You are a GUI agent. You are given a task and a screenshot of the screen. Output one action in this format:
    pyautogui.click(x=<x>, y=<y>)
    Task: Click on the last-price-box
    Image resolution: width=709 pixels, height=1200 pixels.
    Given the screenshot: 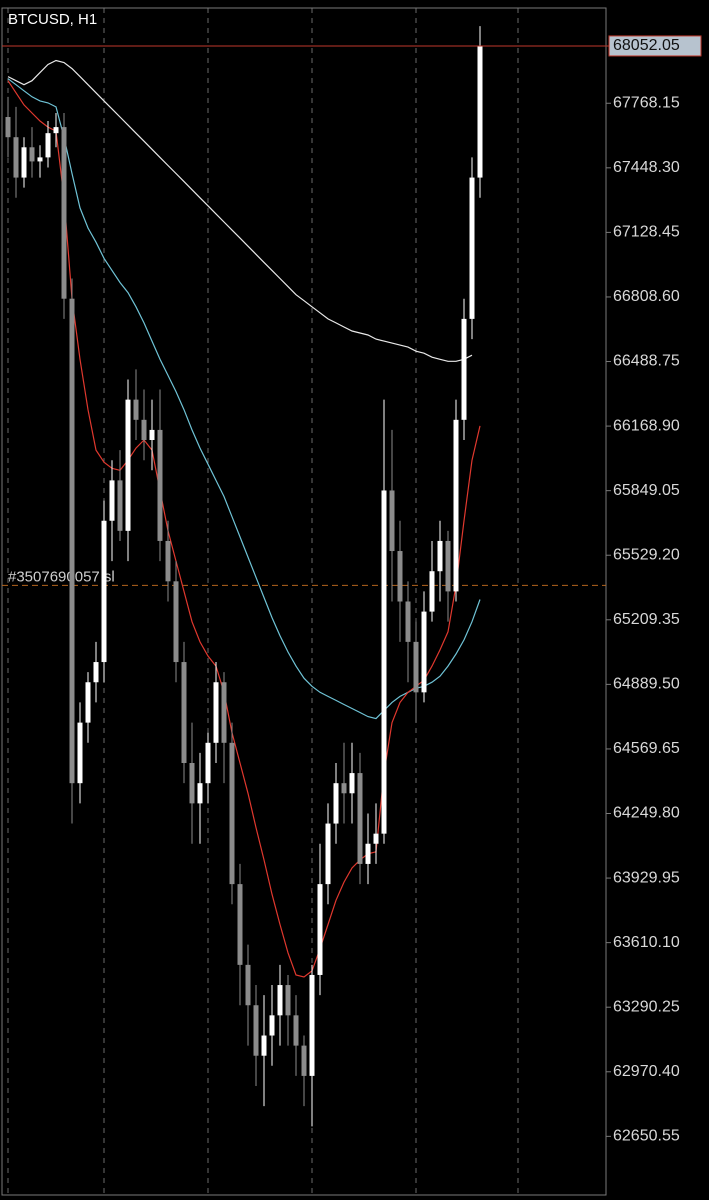 What is the action you would take?
    pyautogui.click(x=655, y=46)
    